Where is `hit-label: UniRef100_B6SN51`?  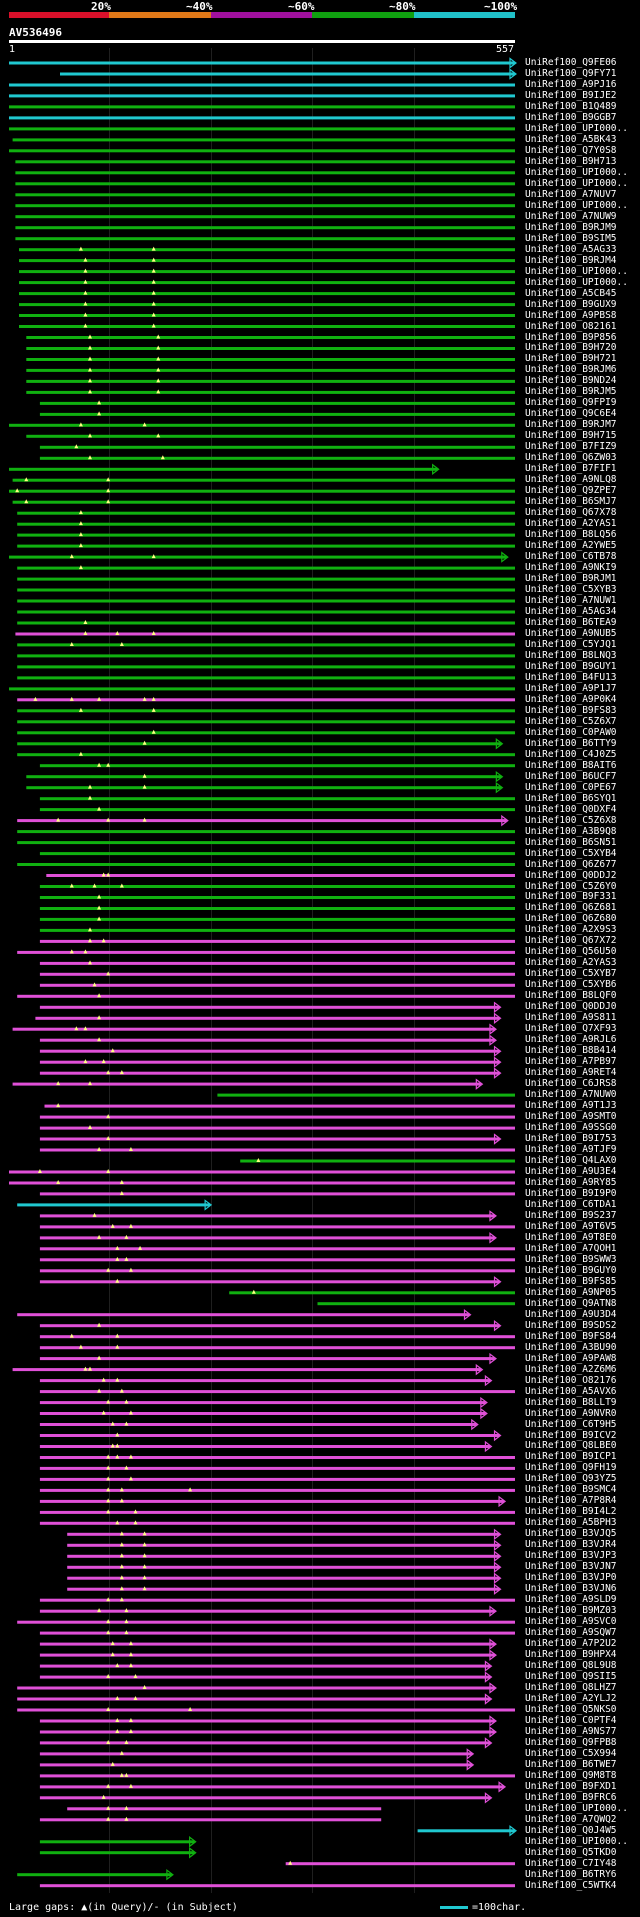
hit-label: UniRef100_B6SN51 is located at coordinates (571, 842).